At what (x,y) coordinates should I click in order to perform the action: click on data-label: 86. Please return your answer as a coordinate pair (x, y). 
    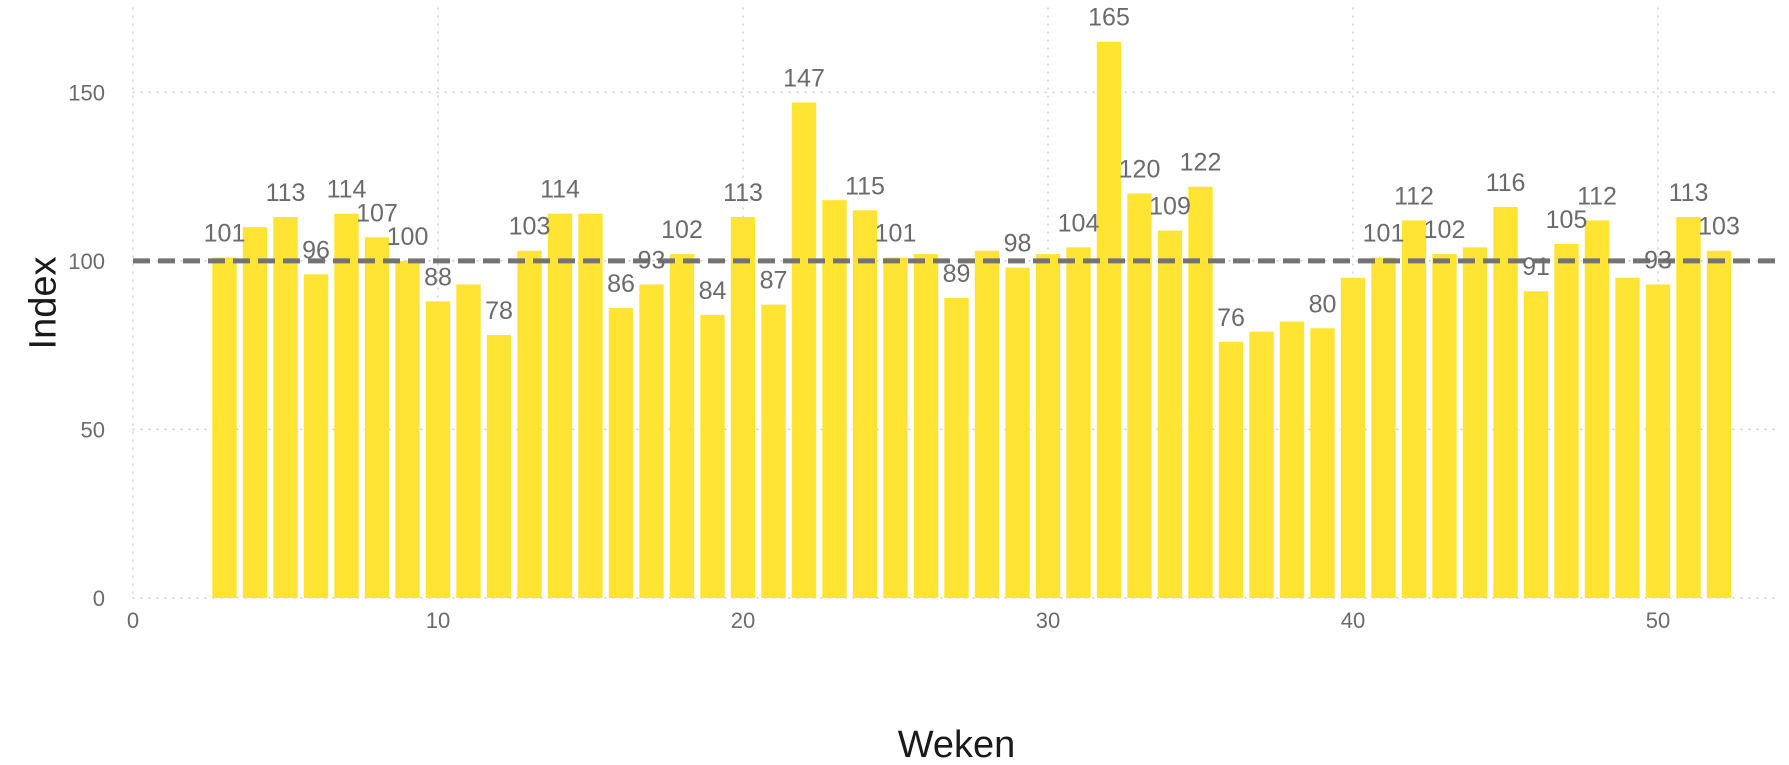
    Looking at the image, I should click on (621, 284).